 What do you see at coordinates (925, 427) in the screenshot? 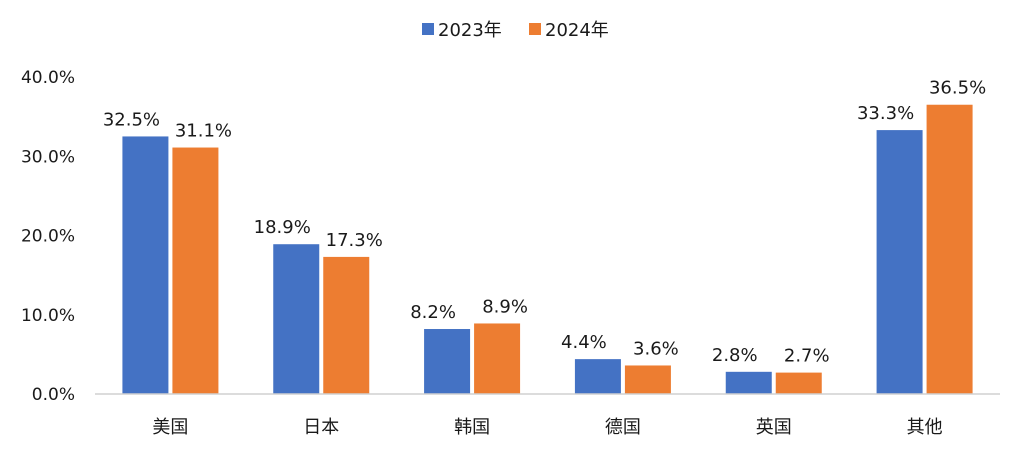
I see `category-label: 其他` at bounding box center [925, 427].